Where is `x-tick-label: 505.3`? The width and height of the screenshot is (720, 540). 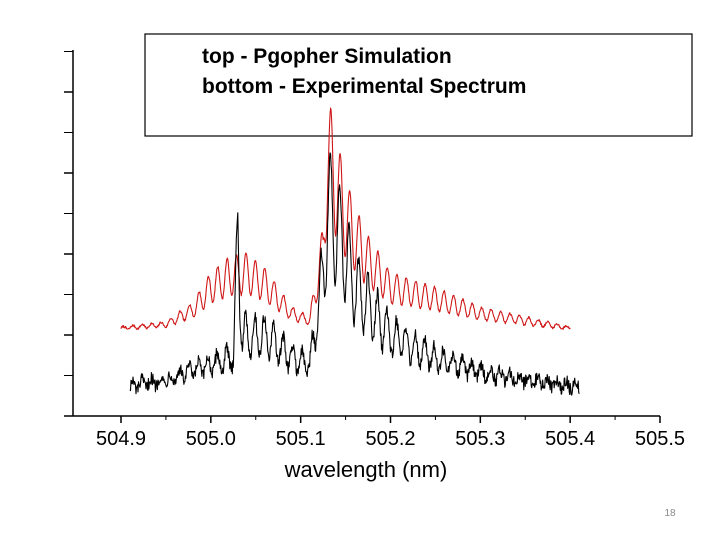
x-tick-label: 505.3 is located at coordinates (480, 439).